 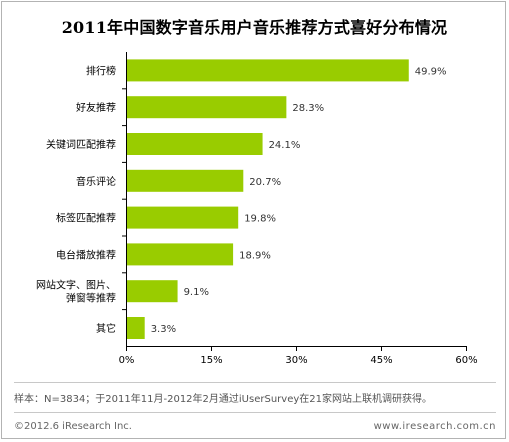 What do you see at coordinates (381, 360) in the screenshot?
I see `x-tick-label: 45%` at bounding box center [381, 360].